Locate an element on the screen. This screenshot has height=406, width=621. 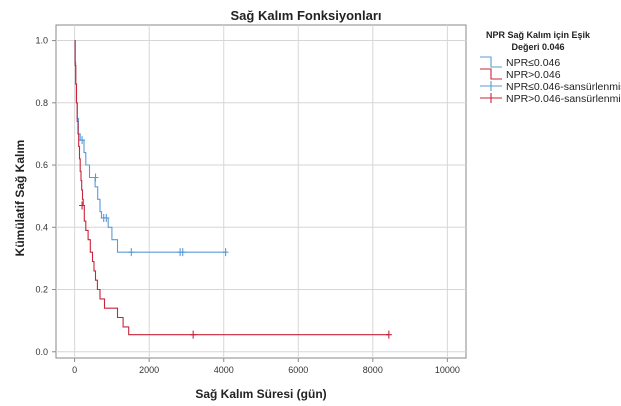
x-tick-label: 6000 is located at coordinates (298, 370).